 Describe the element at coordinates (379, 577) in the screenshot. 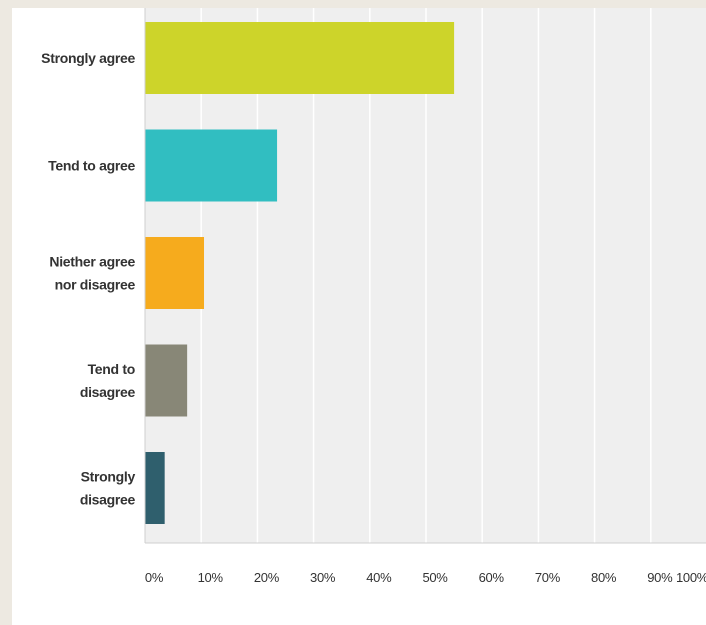

I see `x-tick-label: 40%` at that location.